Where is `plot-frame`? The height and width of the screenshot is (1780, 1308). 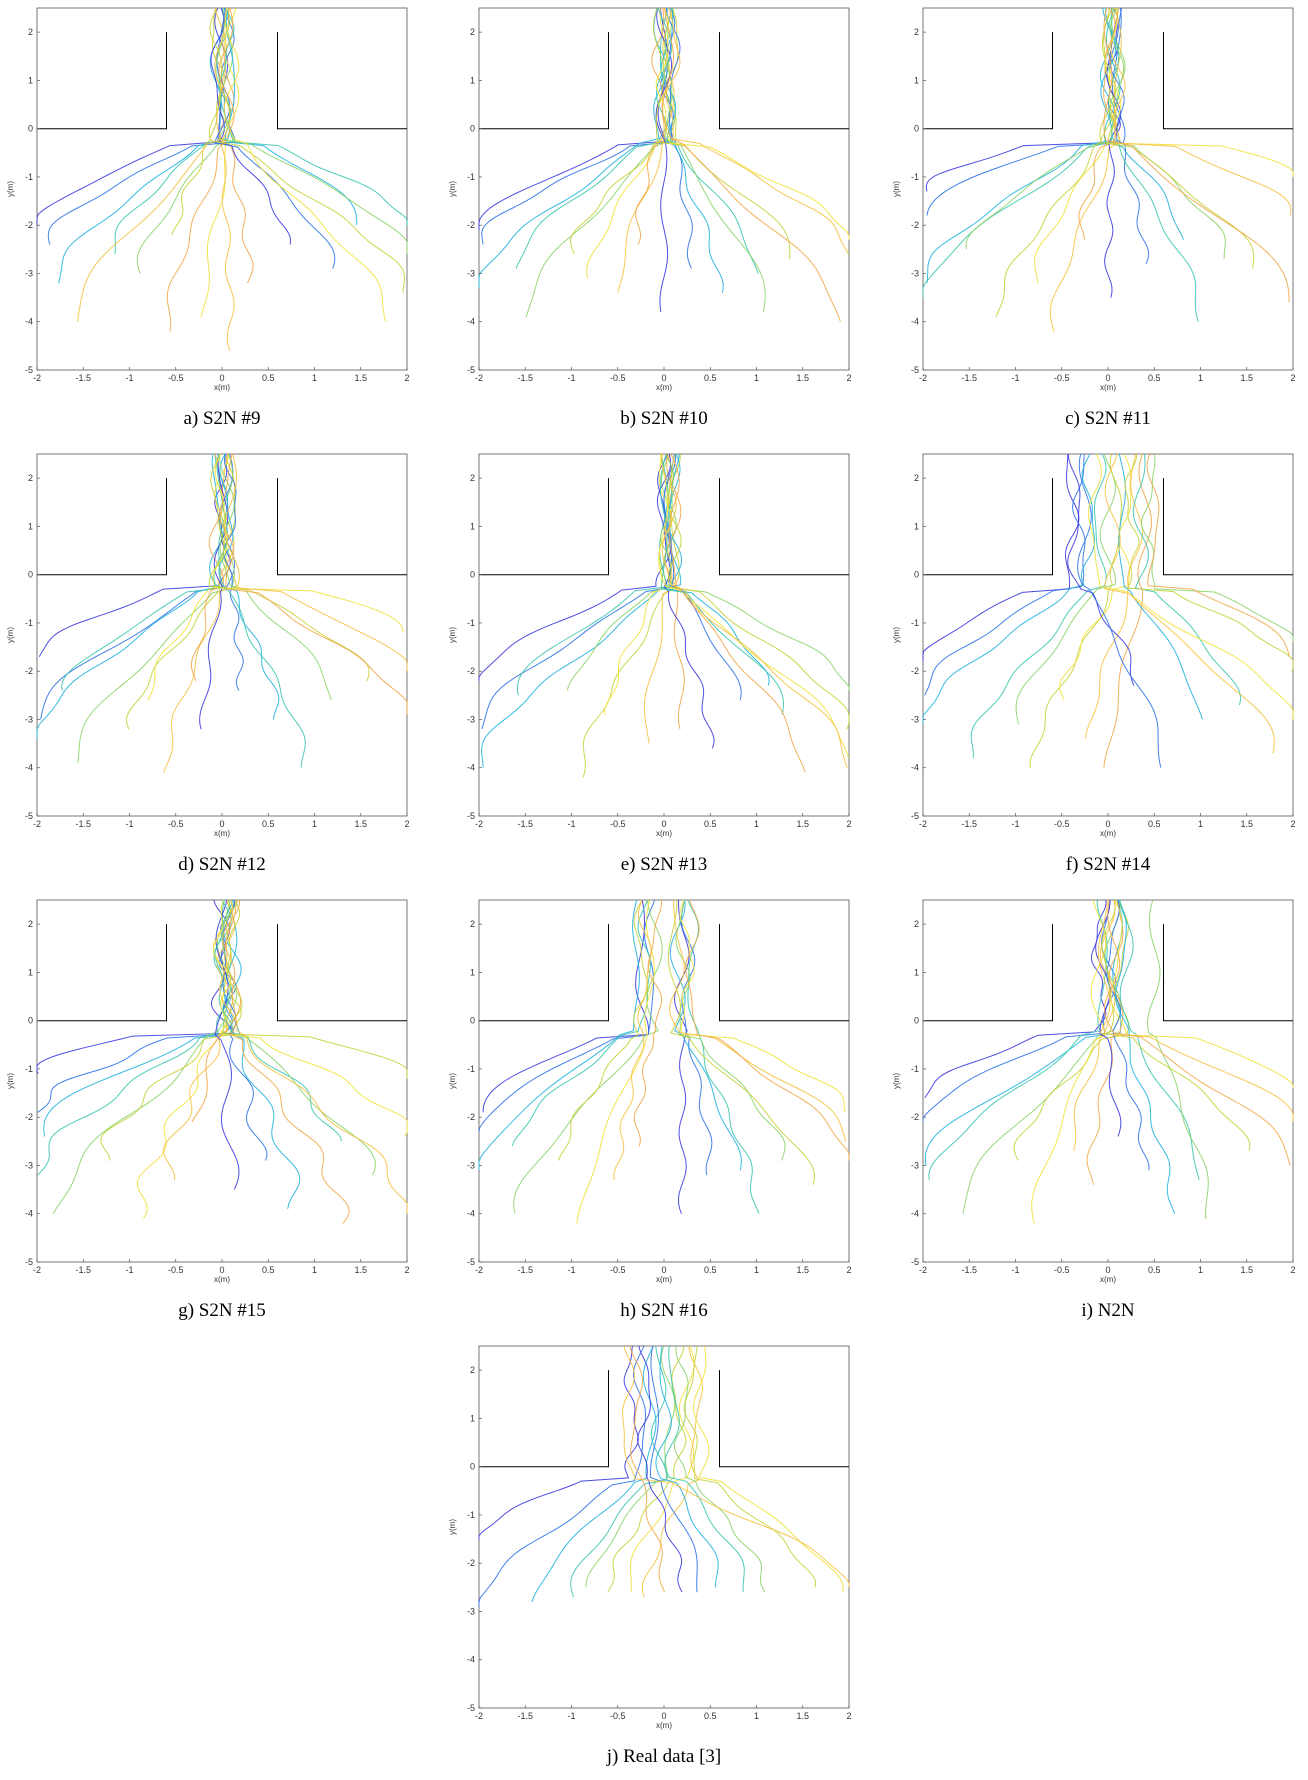
plot-frame is located at coordinates (1108, 635).